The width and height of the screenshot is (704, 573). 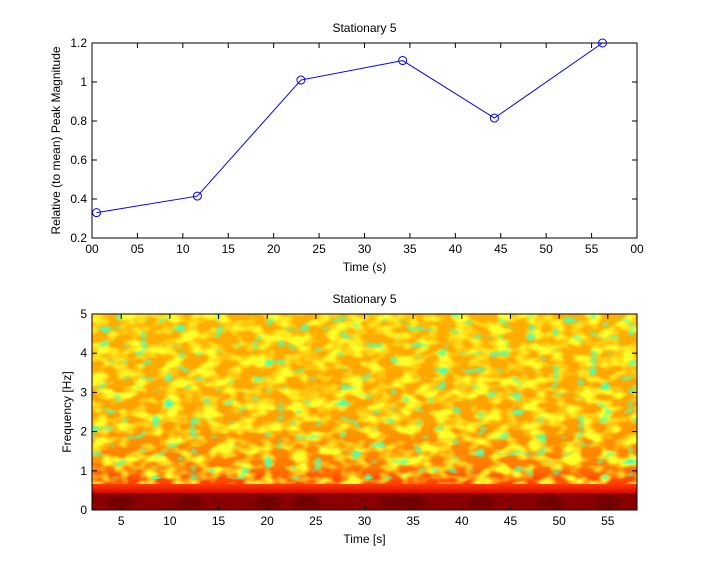 I want to click on top-x-tick-label: 50, so click(x=546, y=249).